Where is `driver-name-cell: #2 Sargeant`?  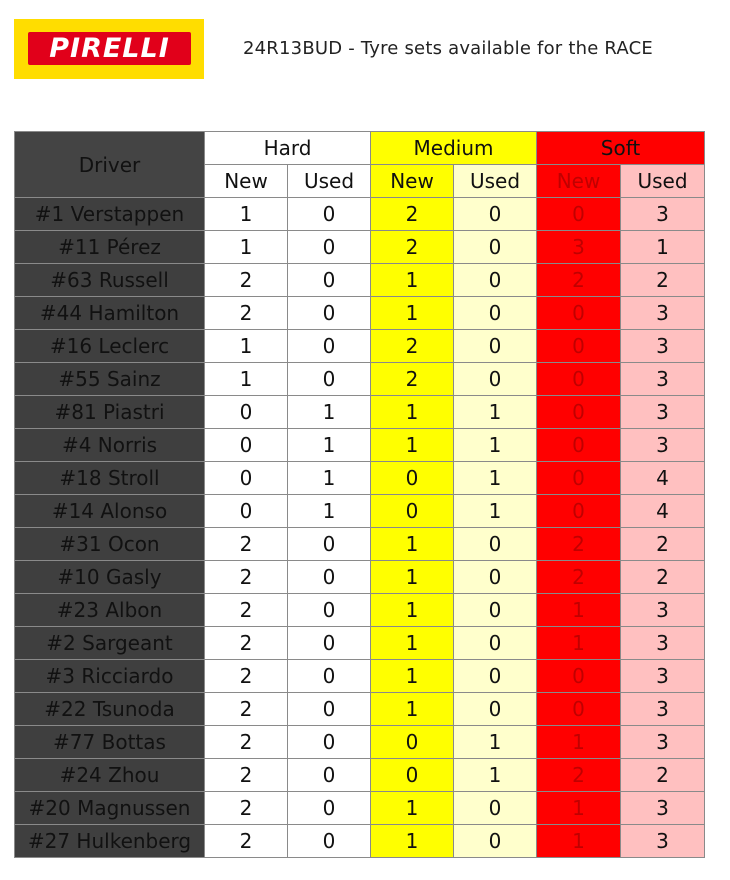 driver-name-cell: #2 Sargeant is located at coordinates (109, 643).